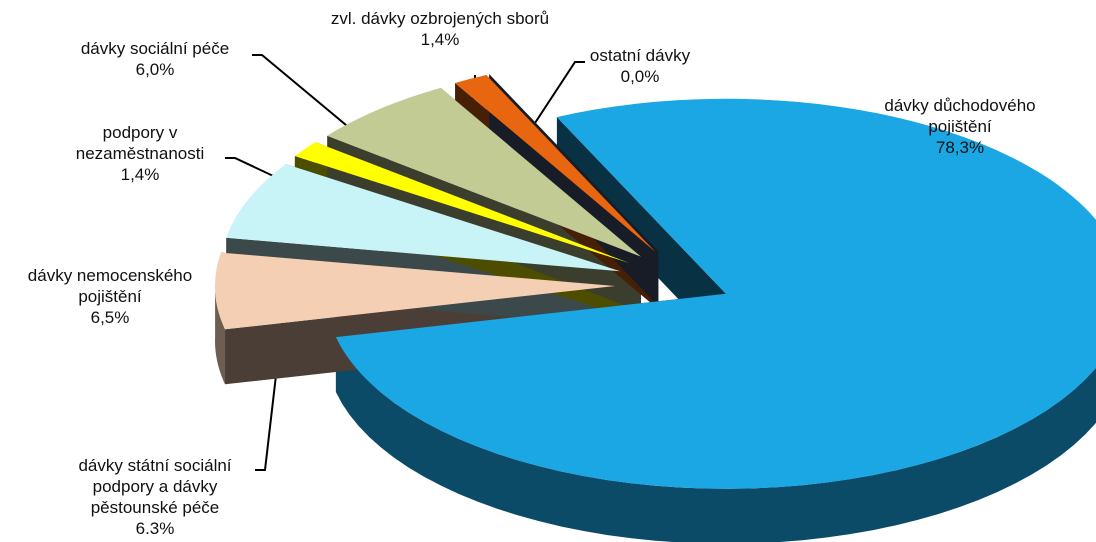 The width and height of the screenshot is (1096, 542). I want to click on slice-edge, so click(641, 233).